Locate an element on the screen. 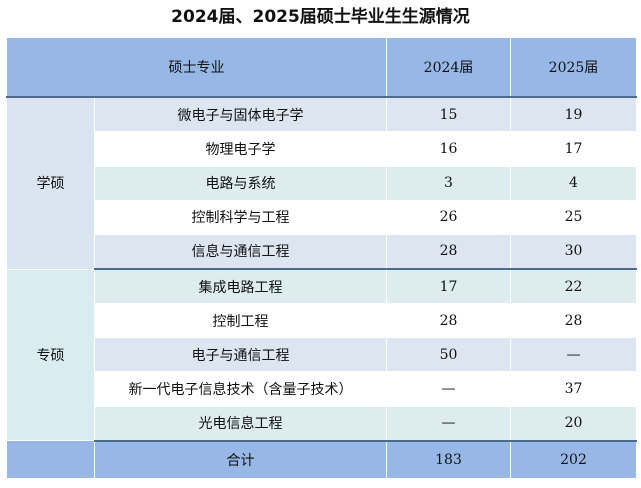  count-2025-cell: 25 is located at coordinates (573, 217).